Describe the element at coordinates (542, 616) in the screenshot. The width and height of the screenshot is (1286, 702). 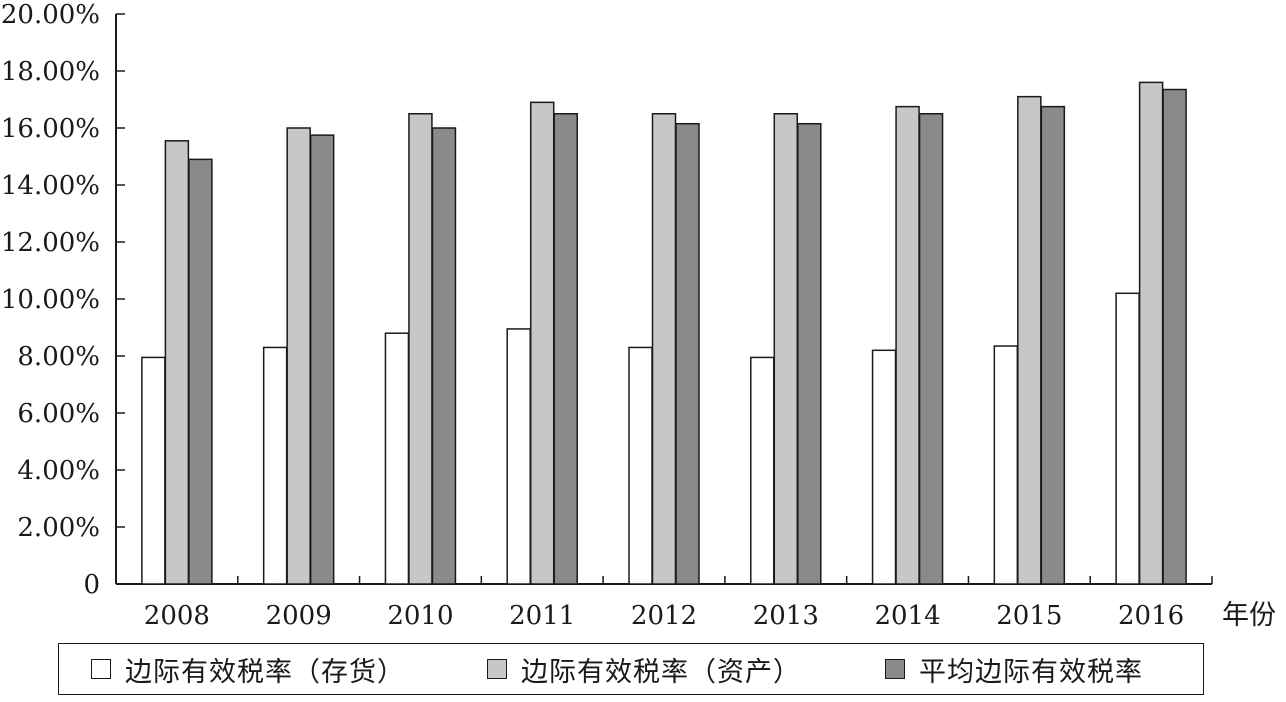
I see `x-tick-label: 2011` at that location.